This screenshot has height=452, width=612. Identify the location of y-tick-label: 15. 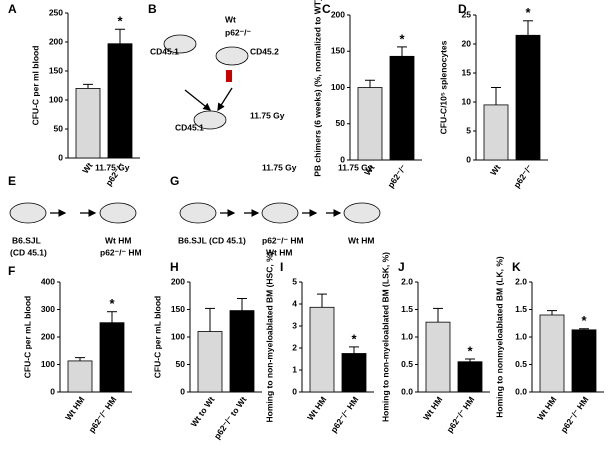
(467, 72).